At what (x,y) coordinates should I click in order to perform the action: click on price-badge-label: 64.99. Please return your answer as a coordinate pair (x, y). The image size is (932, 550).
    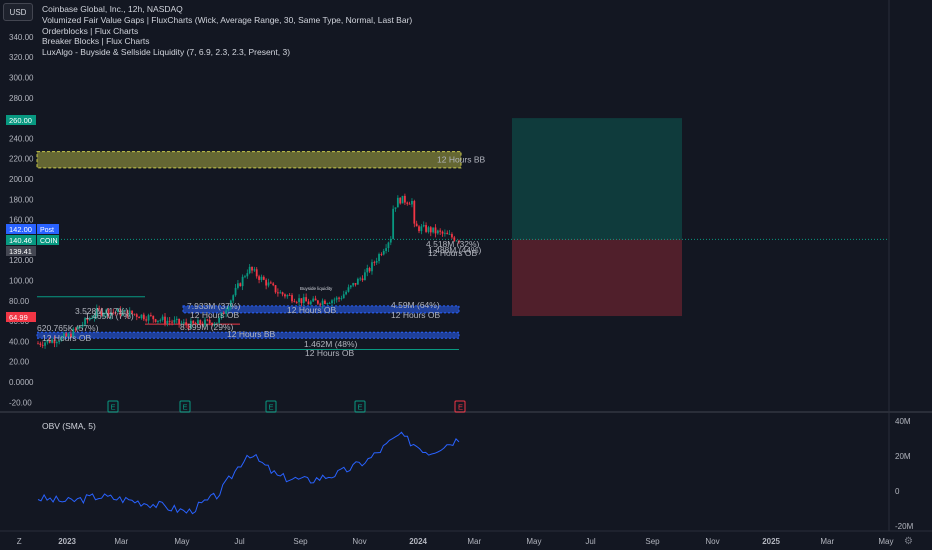
    Looking at the image, I should click on (18, 317).